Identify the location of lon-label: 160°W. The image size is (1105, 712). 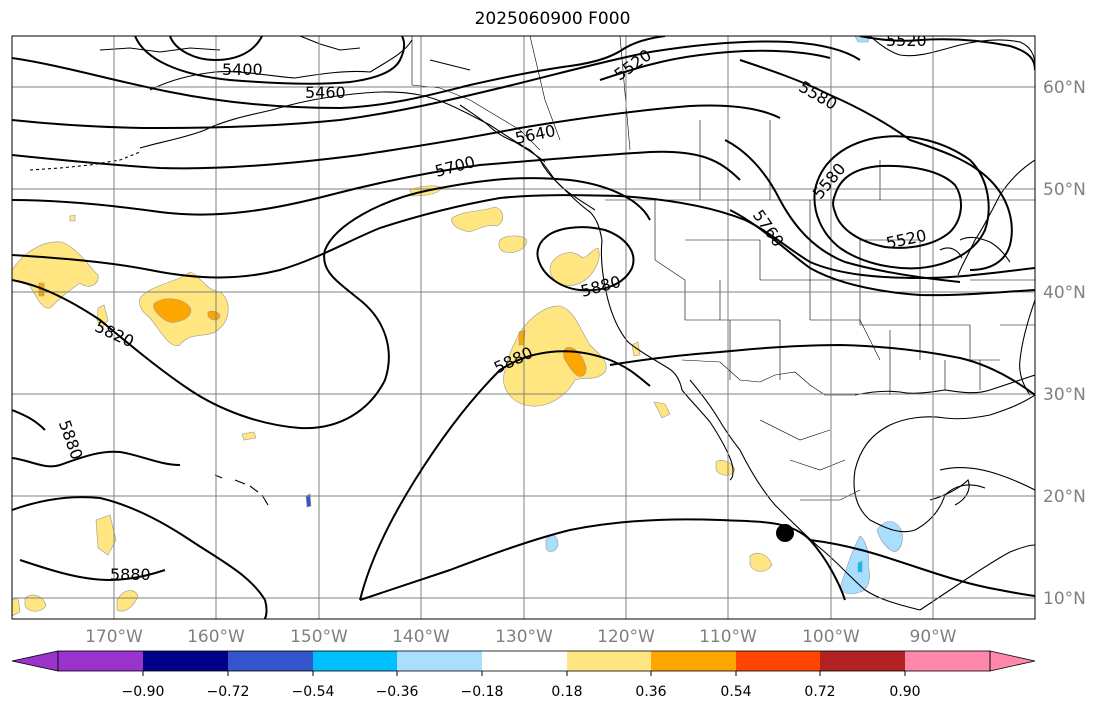
(216, 637).